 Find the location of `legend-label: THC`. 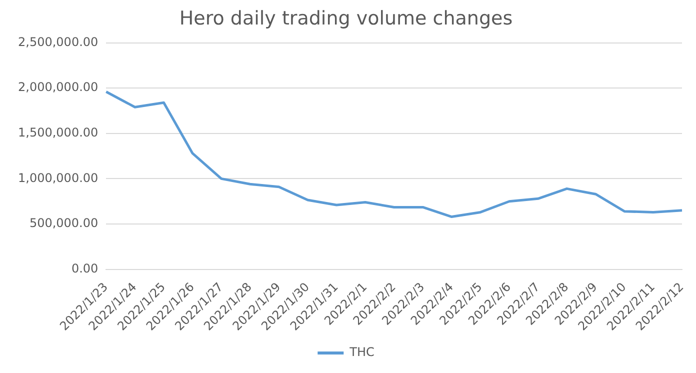

legend-label: THC is located at coordinates (361, 352).